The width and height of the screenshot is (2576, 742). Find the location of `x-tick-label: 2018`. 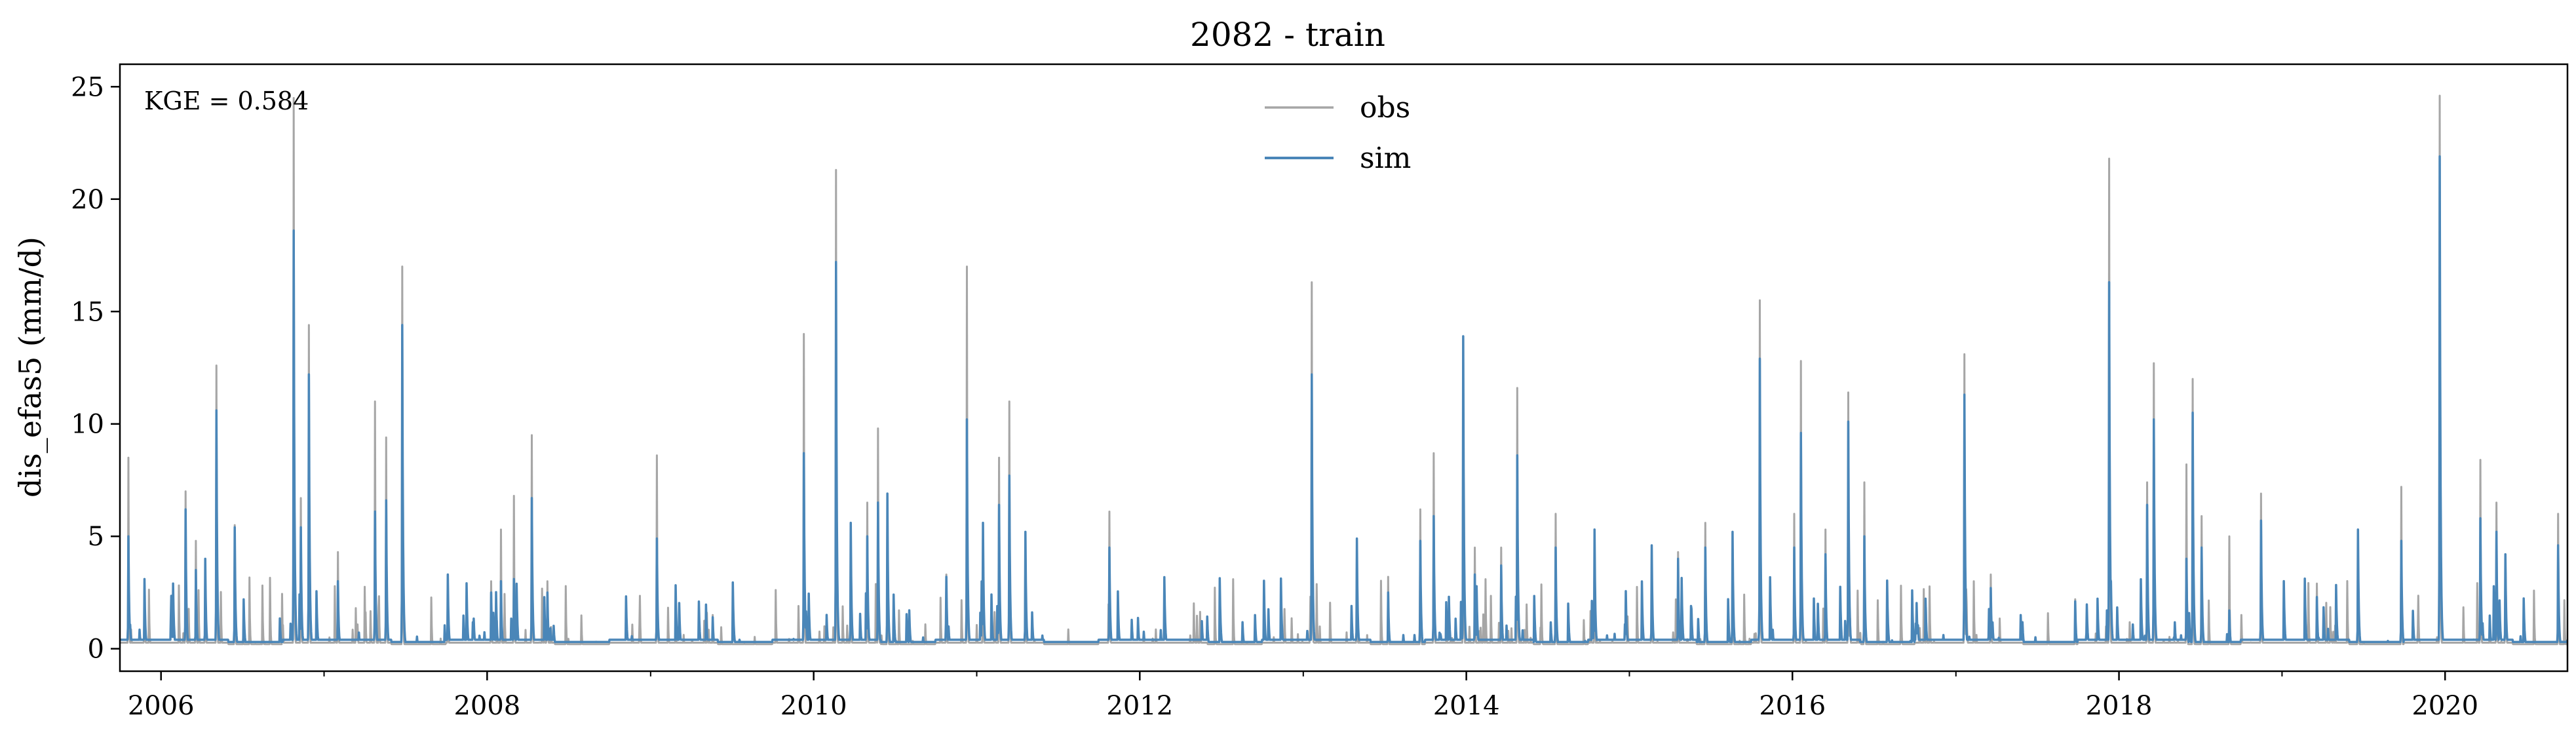

x-tick-label: 2018 is located at coordinates (2119, 706).